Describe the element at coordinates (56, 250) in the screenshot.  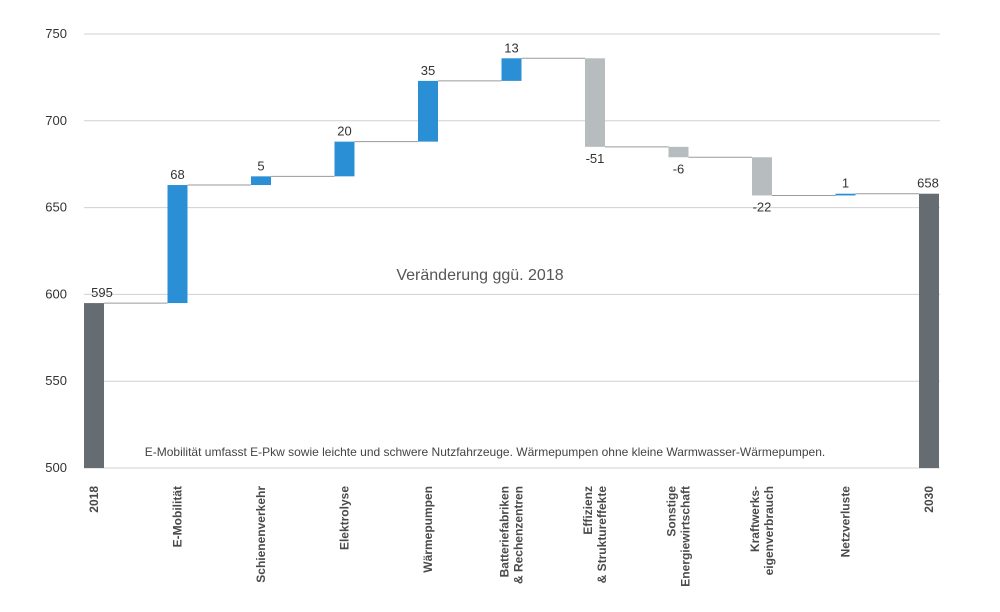
I see `y-axis-ticks: 500 550 600 650 700 750` at that location.